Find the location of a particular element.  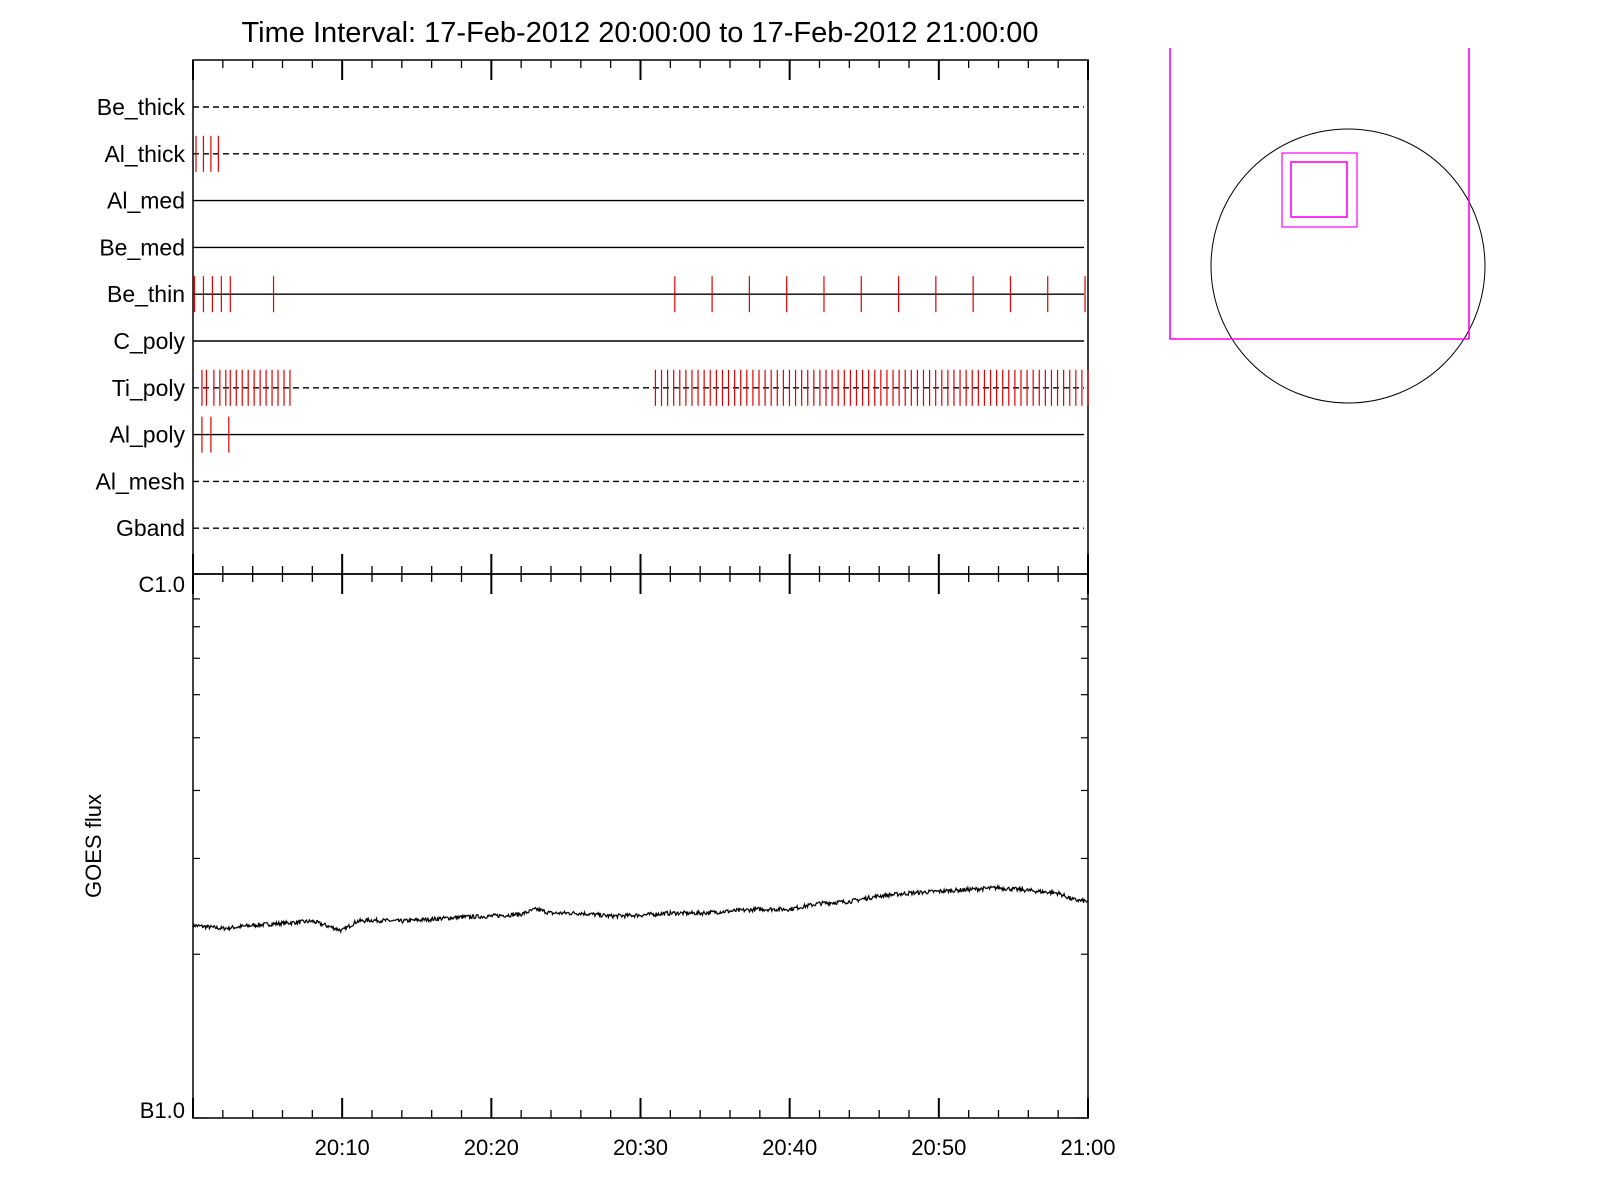

x-tick-label: 21:00 is located at coordinates (1087, 1147).